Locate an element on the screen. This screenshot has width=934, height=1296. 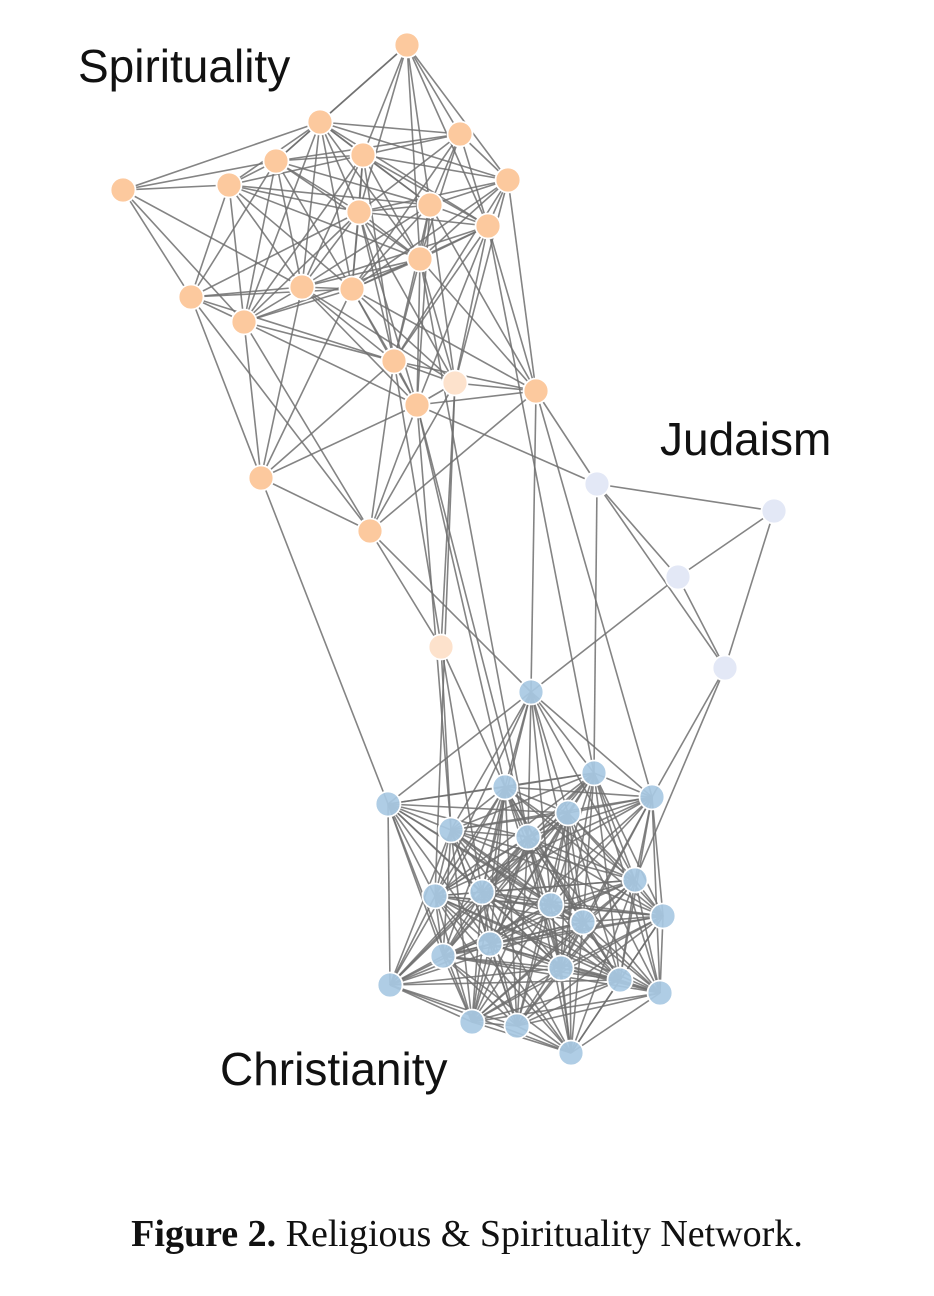
caption-label: Figure 2. is located at coordinates (204, 1234).